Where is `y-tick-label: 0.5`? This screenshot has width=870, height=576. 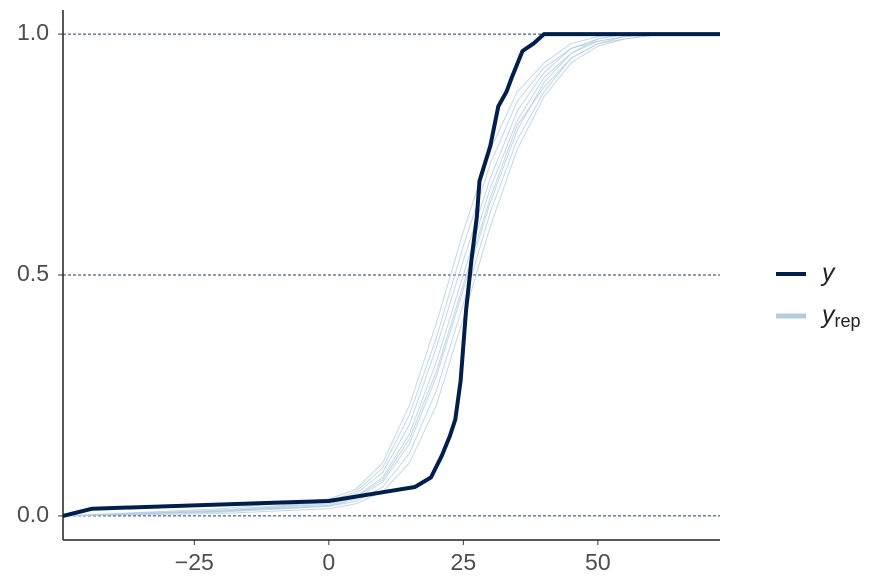
y-tick-label: 0.5 is located at coordinates (33, 273).